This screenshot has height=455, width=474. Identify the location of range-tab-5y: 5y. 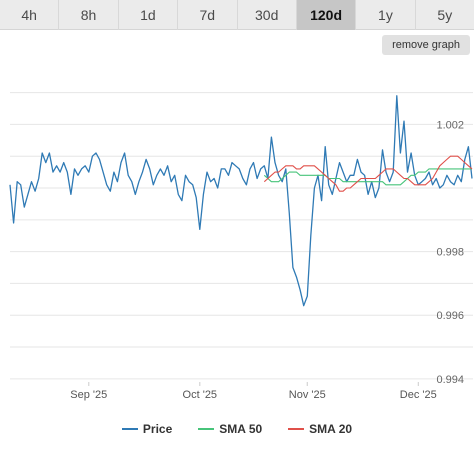
(445, 15).